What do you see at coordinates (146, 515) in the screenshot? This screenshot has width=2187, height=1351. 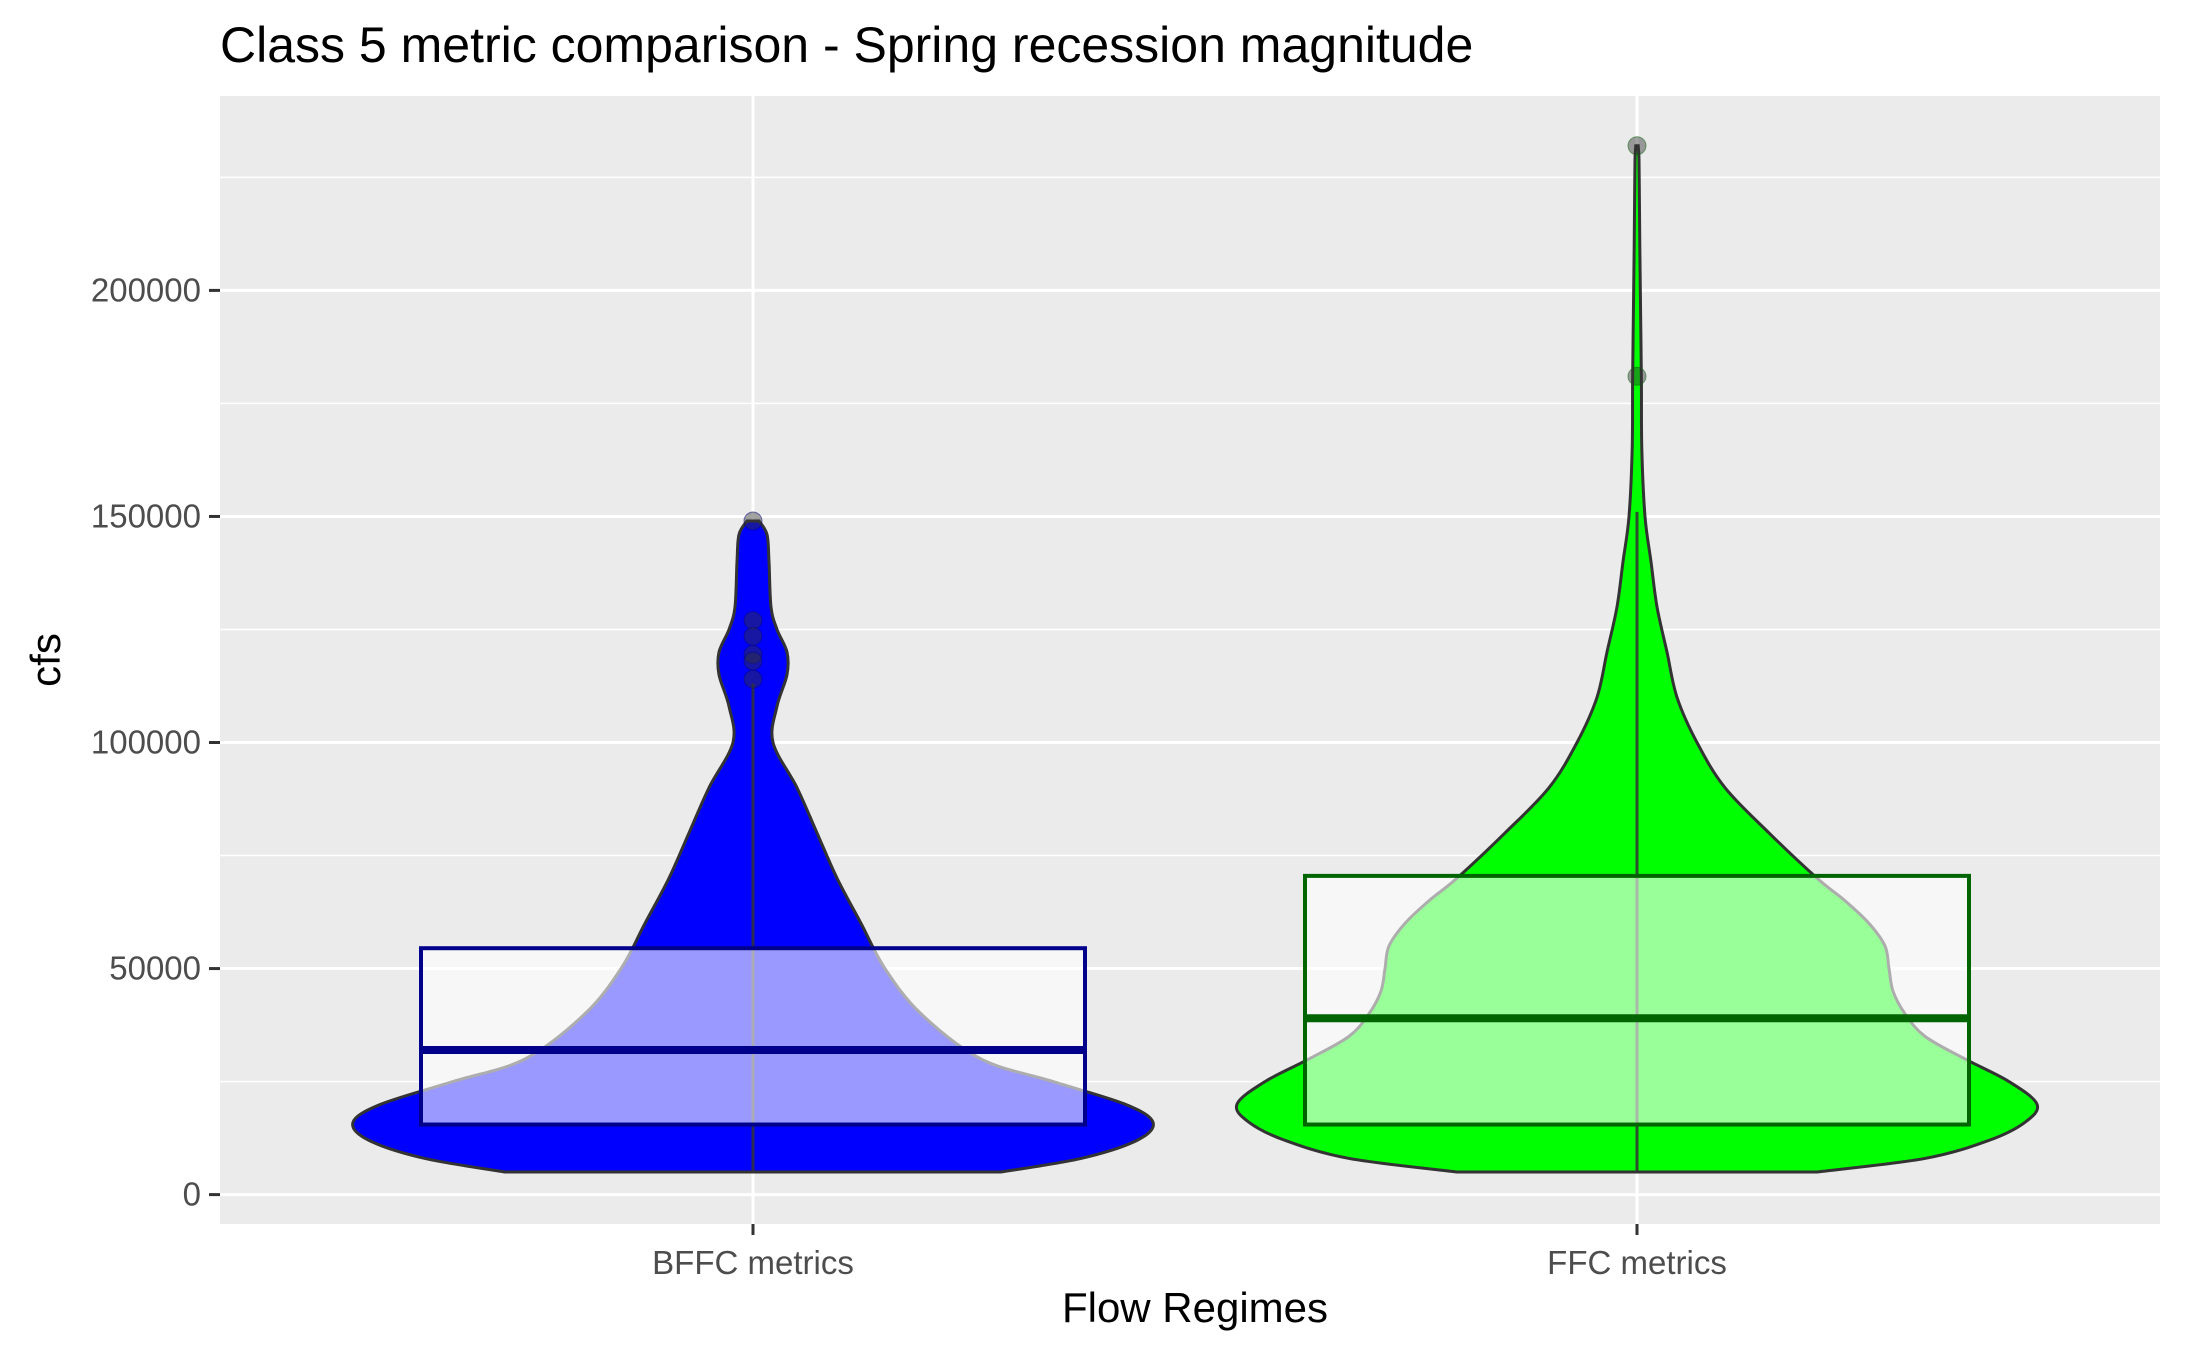 I see `y-tick-label: 150000` at bounding box center [146, 515].